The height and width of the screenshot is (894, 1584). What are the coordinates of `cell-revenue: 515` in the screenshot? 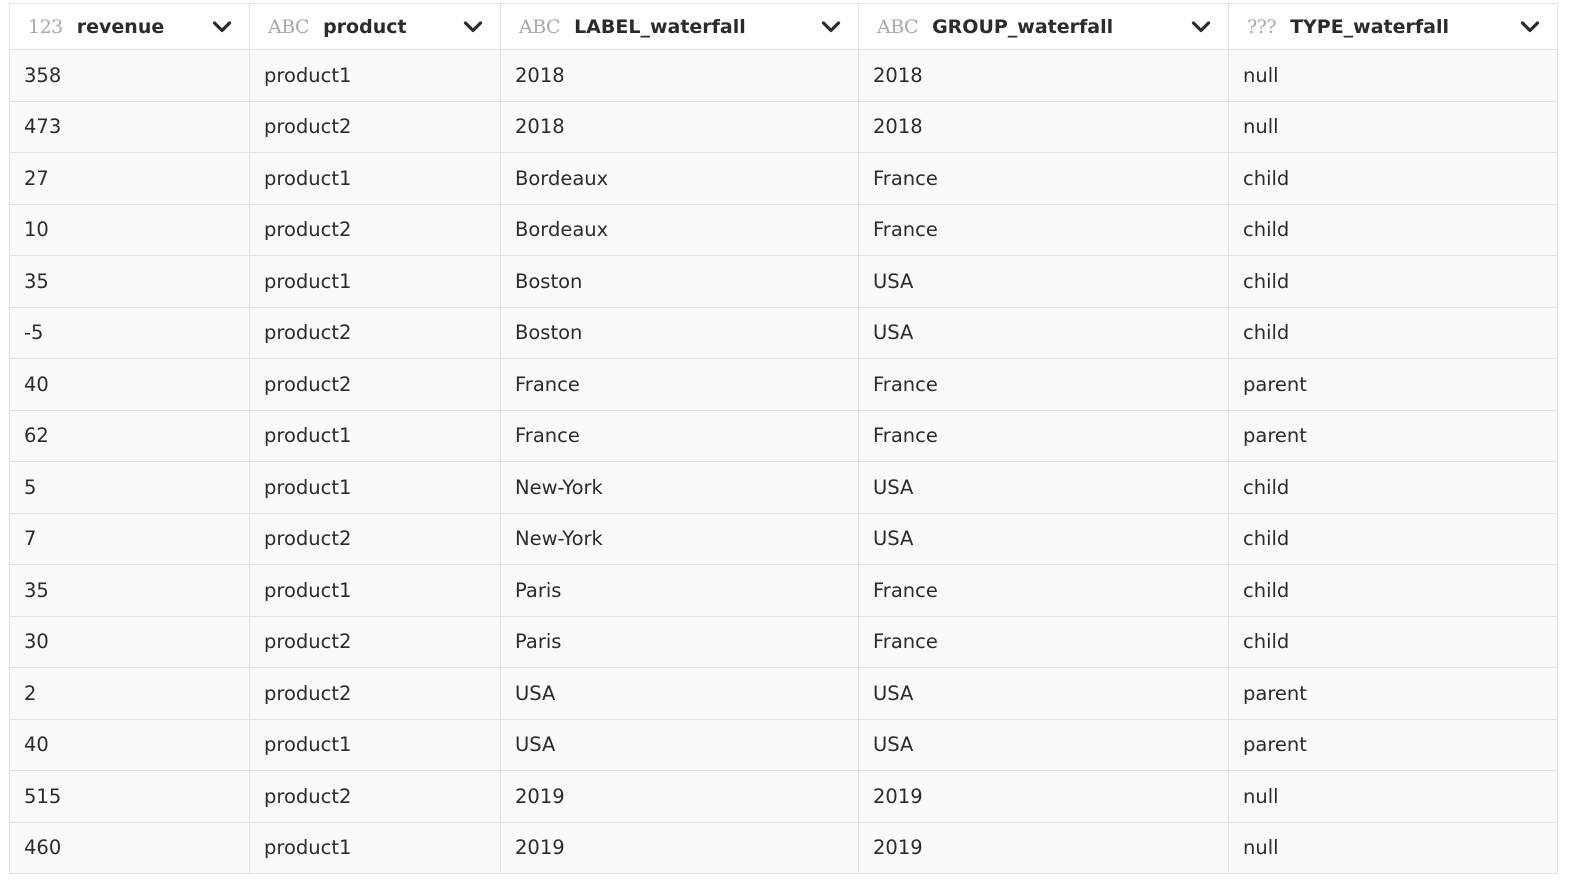 It's located at (129, 796).